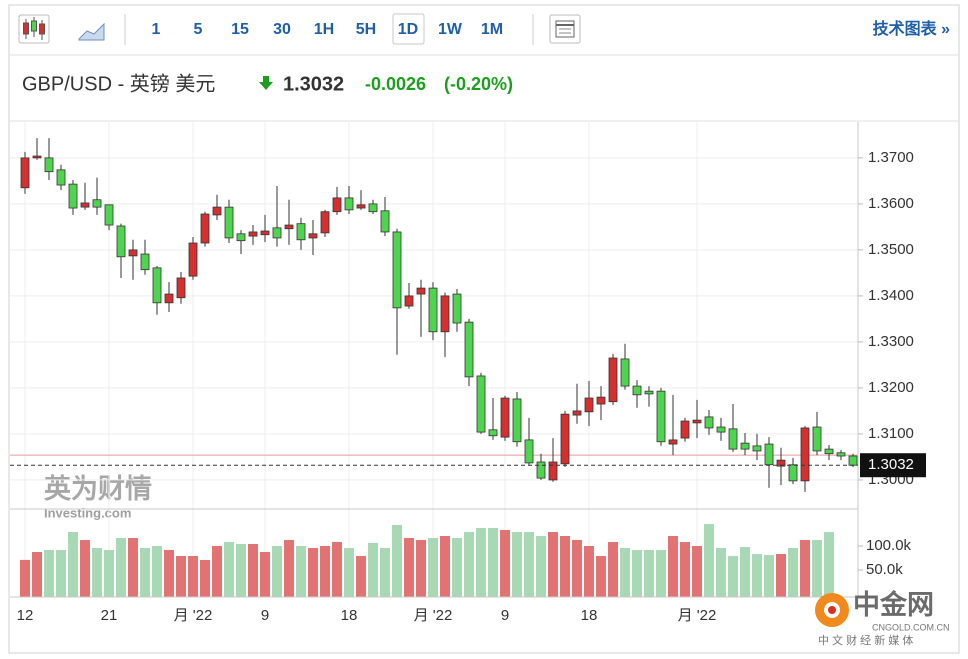 Image resolution: width=968 pixels, height=659 pixels. I want to click on y-tick-label: 1.3500, so click(891, 249).